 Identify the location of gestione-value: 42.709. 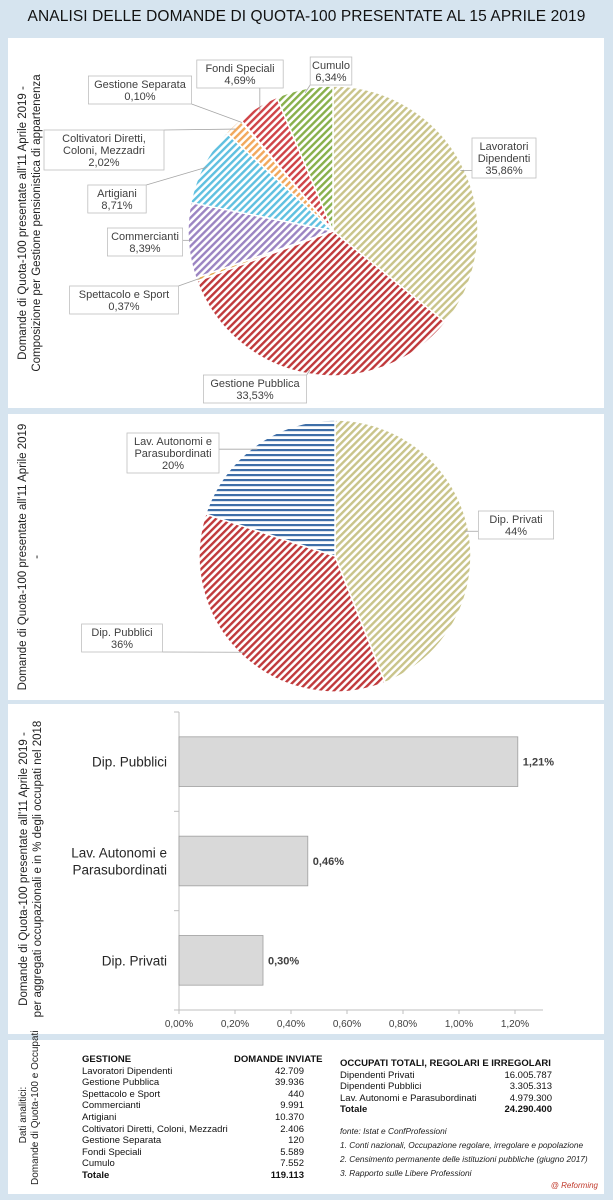
(289, 1071).